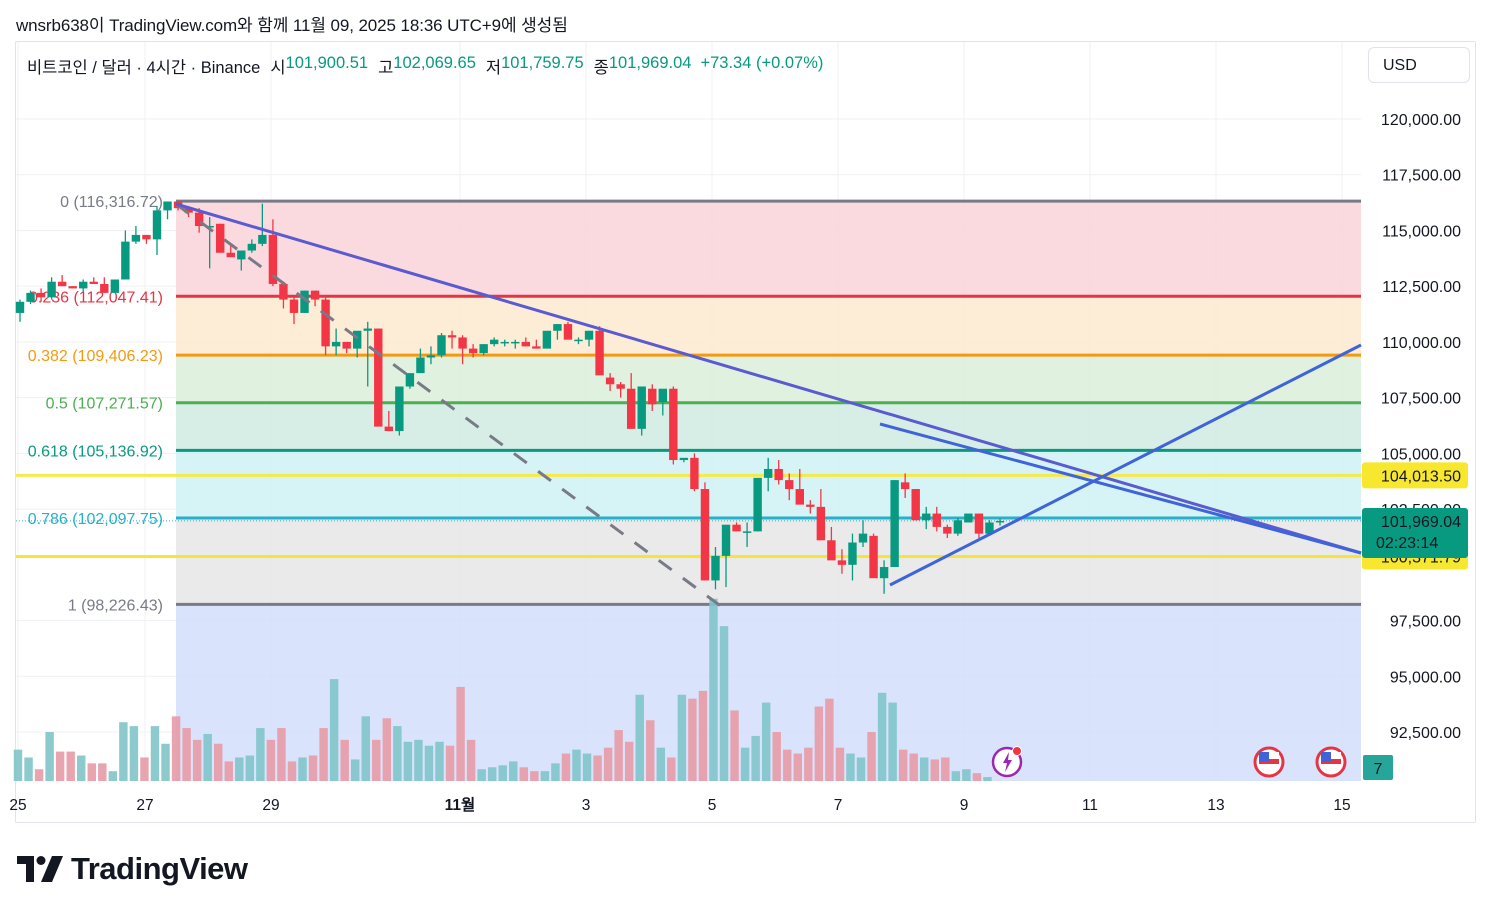  I want to click on descending-trendline-extension, so click(1120, 488).